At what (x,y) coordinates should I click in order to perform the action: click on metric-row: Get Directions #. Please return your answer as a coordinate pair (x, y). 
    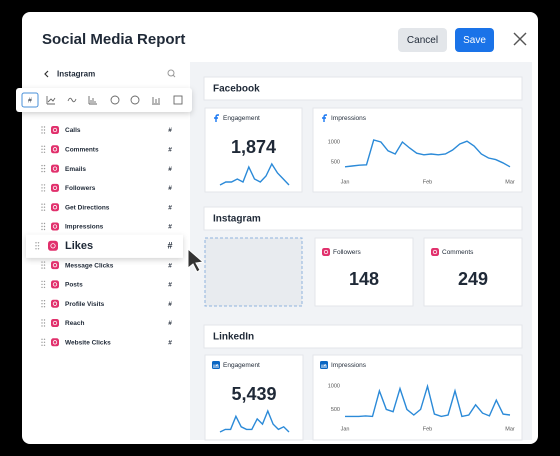
    Looking at the image, I should click on (106, 207).